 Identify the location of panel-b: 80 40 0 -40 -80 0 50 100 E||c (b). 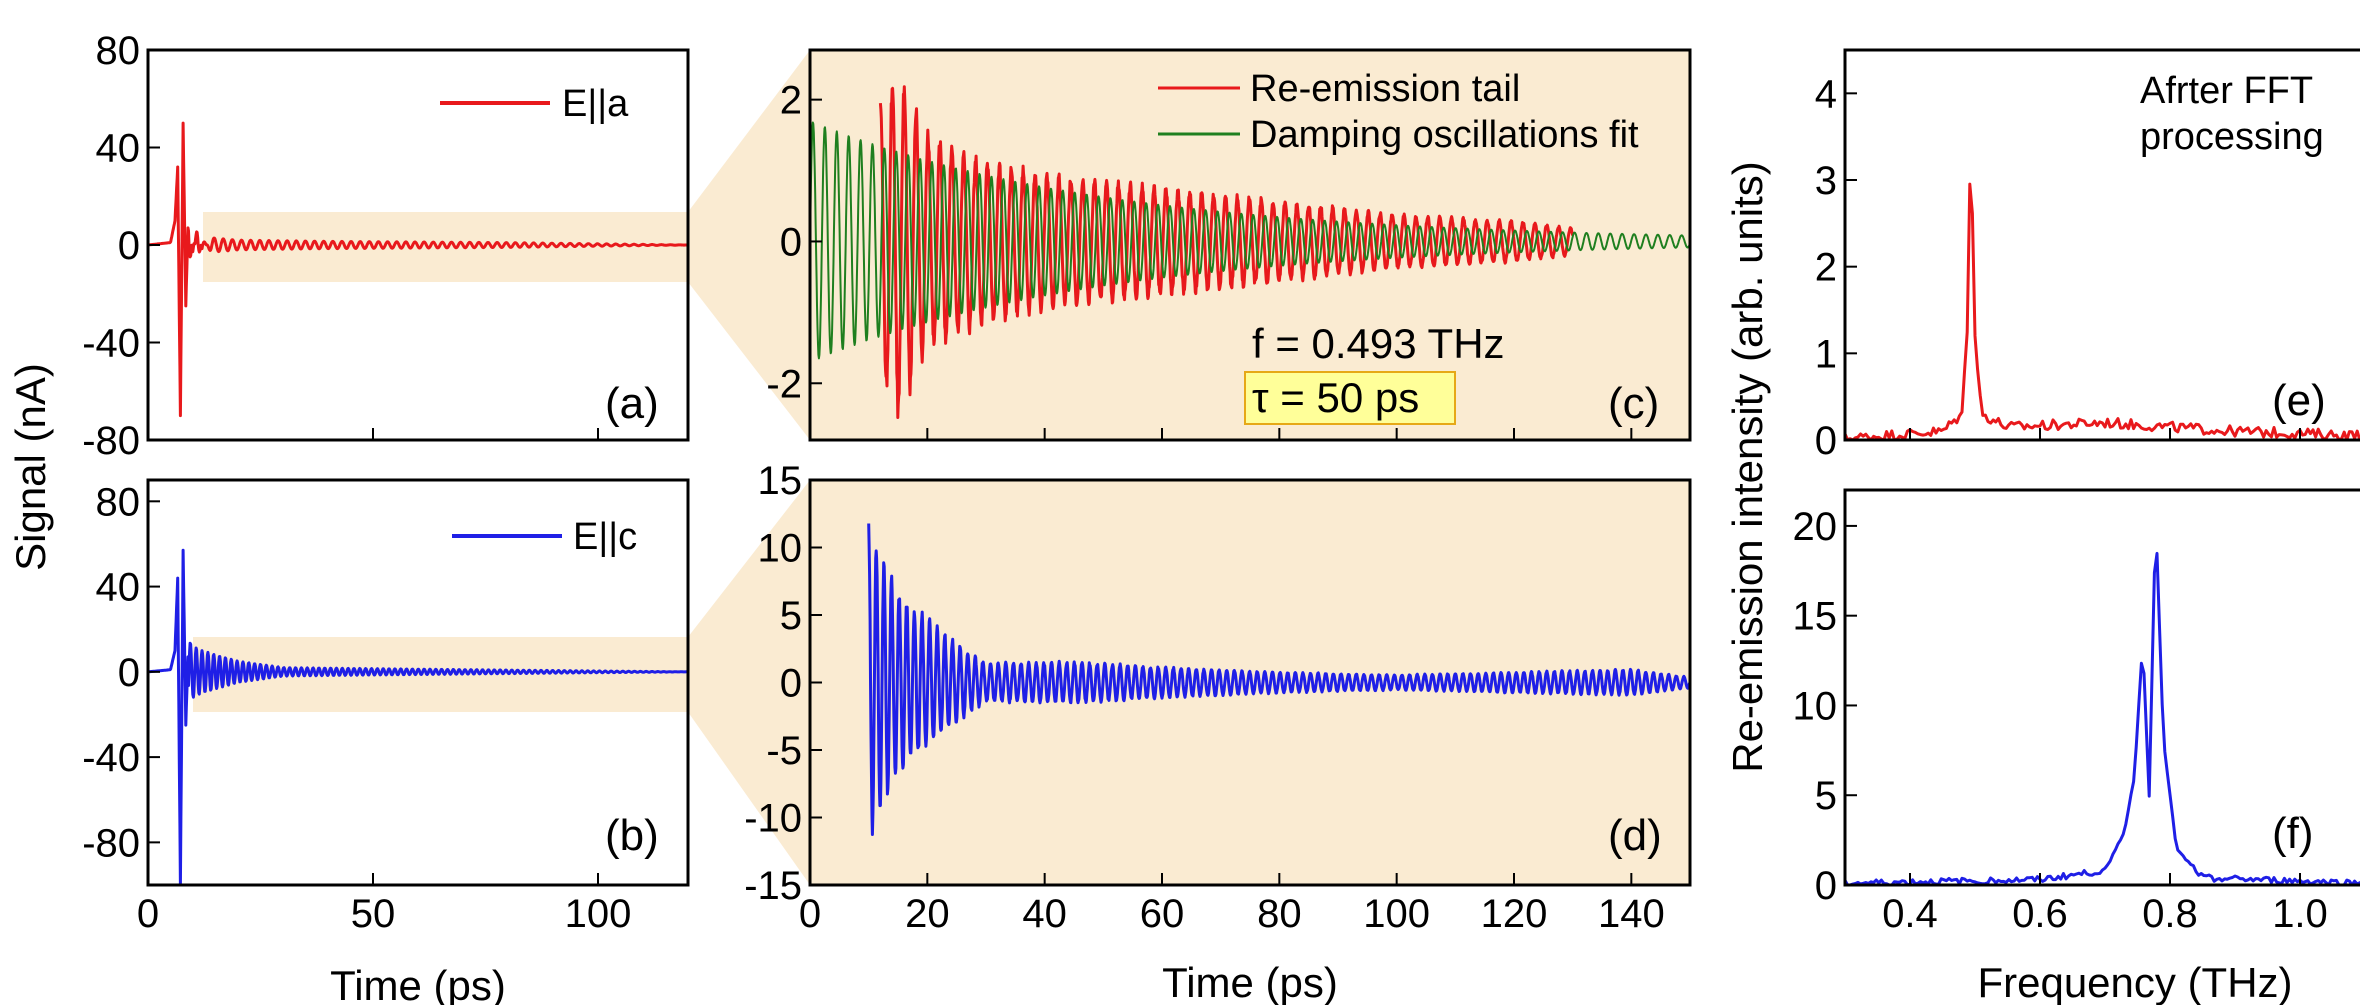
(386, 707).